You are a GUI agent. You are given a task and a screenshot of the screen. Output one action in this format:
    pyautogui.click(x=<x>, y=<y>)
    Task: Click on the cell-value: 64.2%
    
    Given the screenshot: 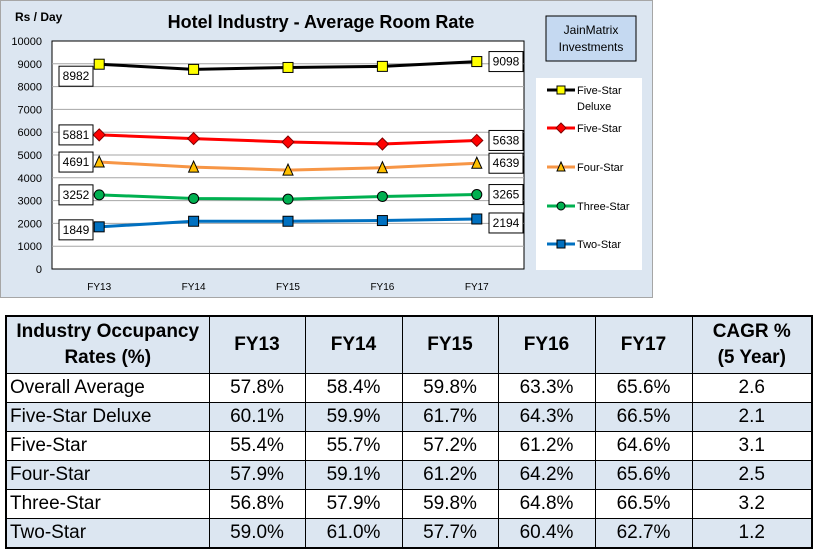 What is the action you would take?
    pyautogui.click(x=546, y=475)
    